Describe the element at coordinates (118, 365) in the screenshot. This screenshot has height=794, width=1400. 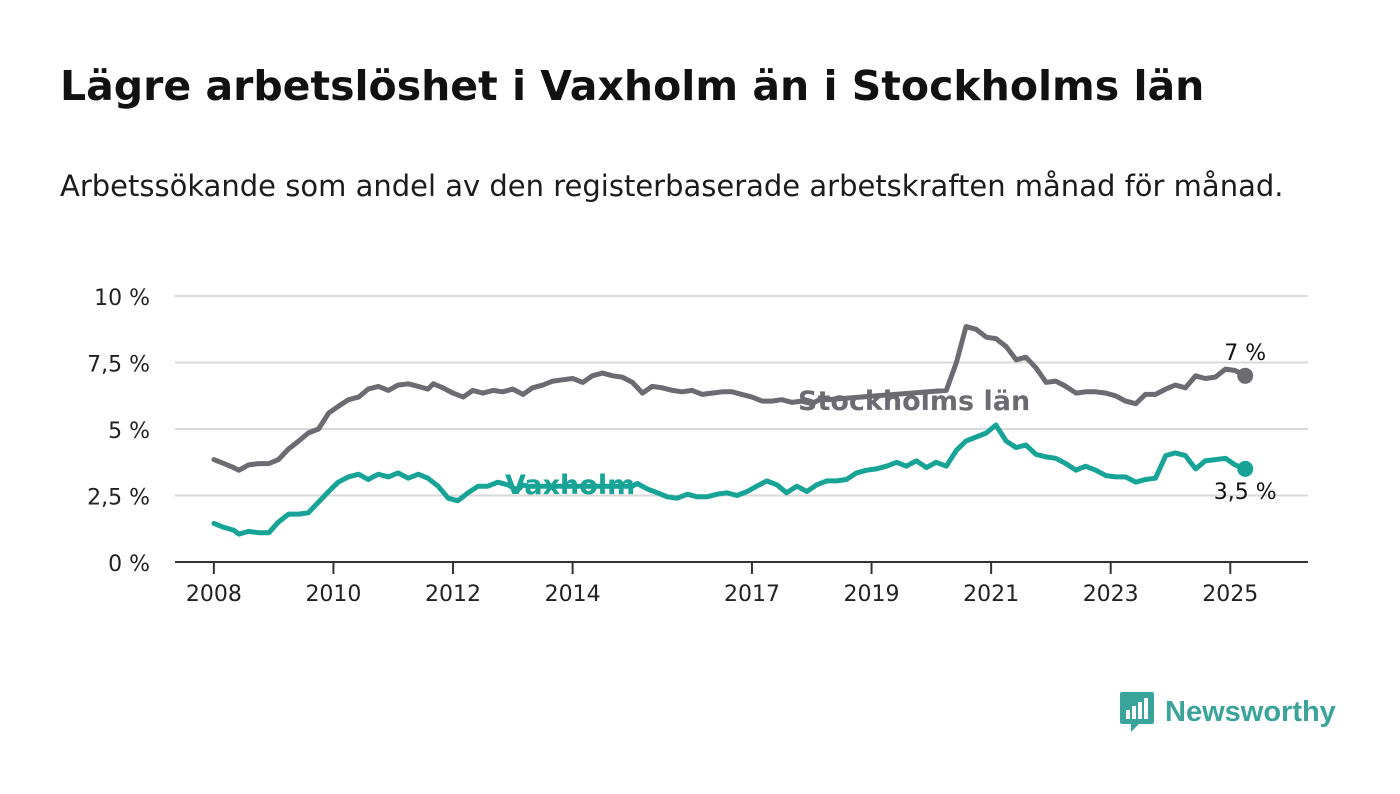
I see `y-tick-label: 7,5 %` at that location.